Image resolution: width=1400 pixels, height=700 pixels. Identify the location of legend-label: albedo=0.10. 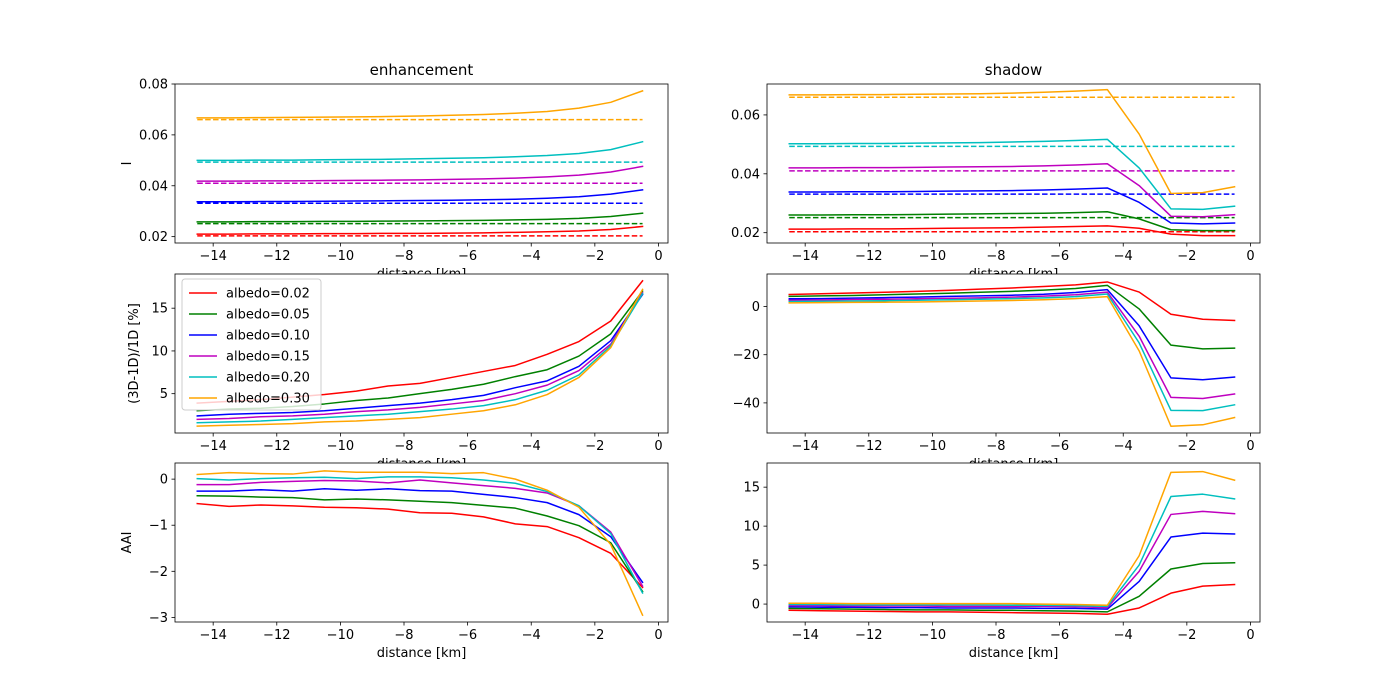
(268, 336).